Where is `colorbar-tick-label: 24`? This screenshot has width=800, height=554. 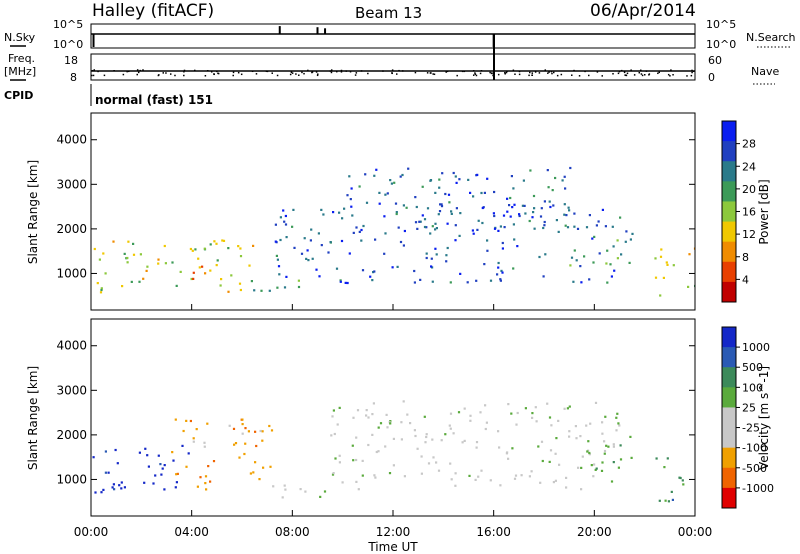
colorbar-tick-label: 24 is located at coordinates (749, 166).